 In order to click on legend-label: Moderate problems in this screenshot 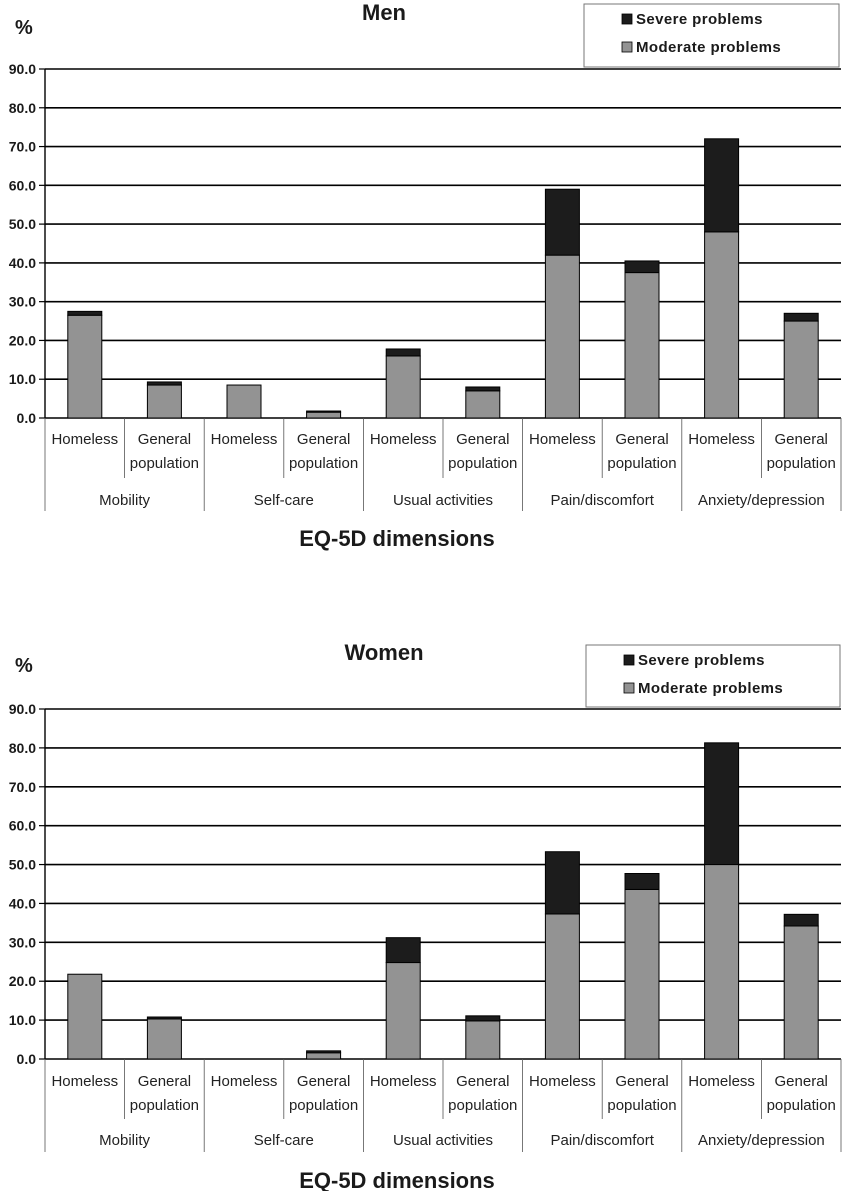, I will do `click(708, 47)`.